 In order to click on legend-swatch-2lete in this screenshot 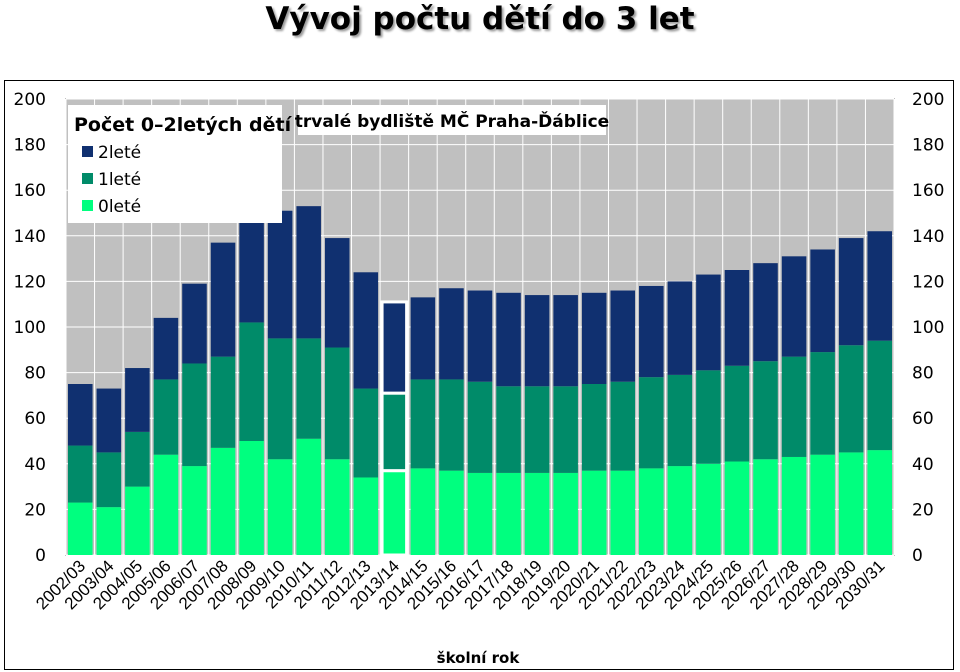, I will do `click(87, 151)`.